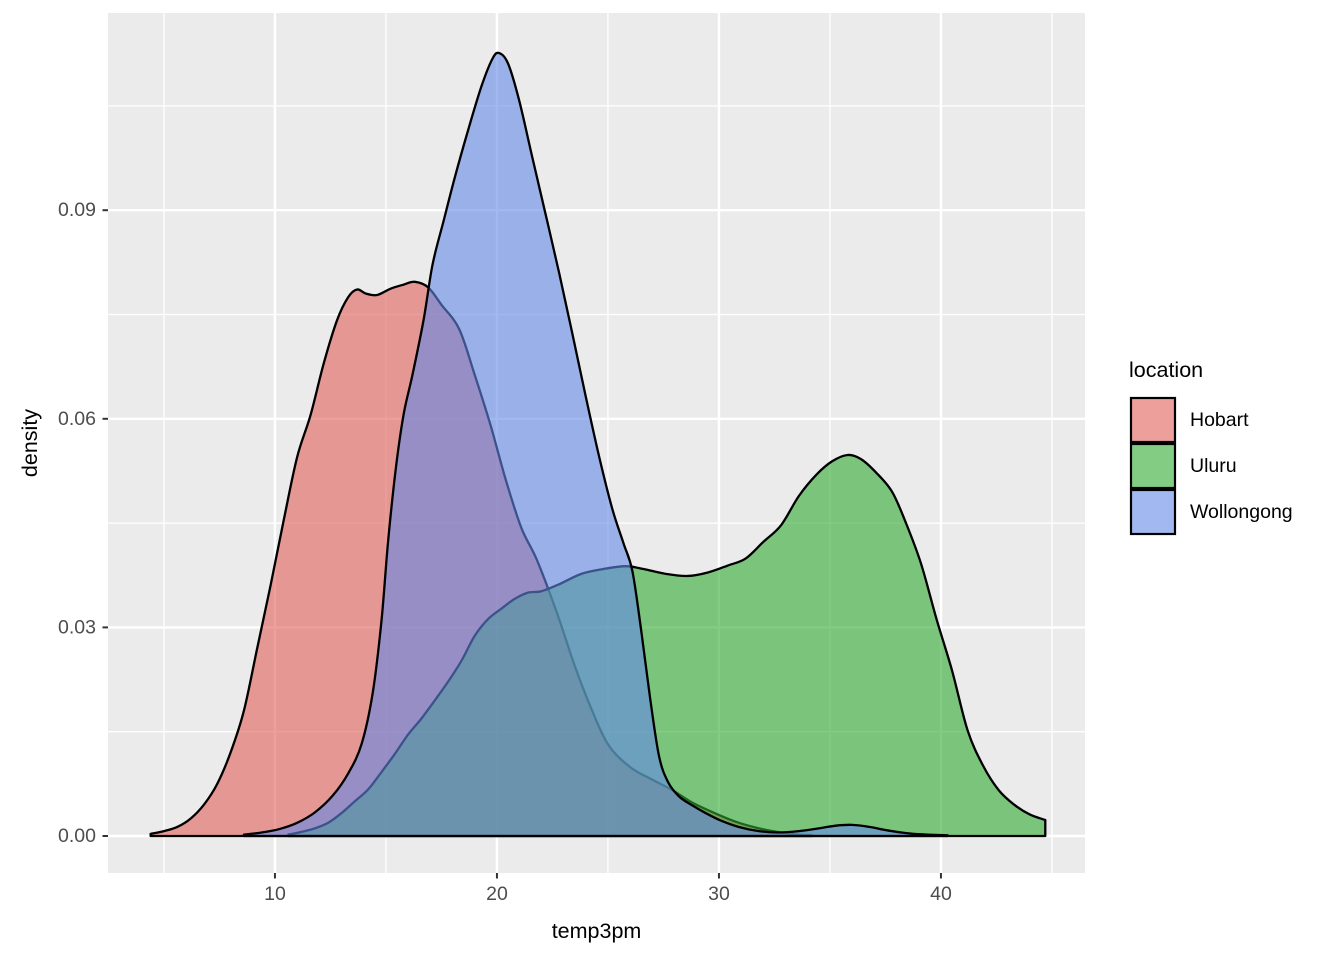 The image size is (1344, 965). I want to click on legend-label-uluru: Uluru, so click(1213, 466).